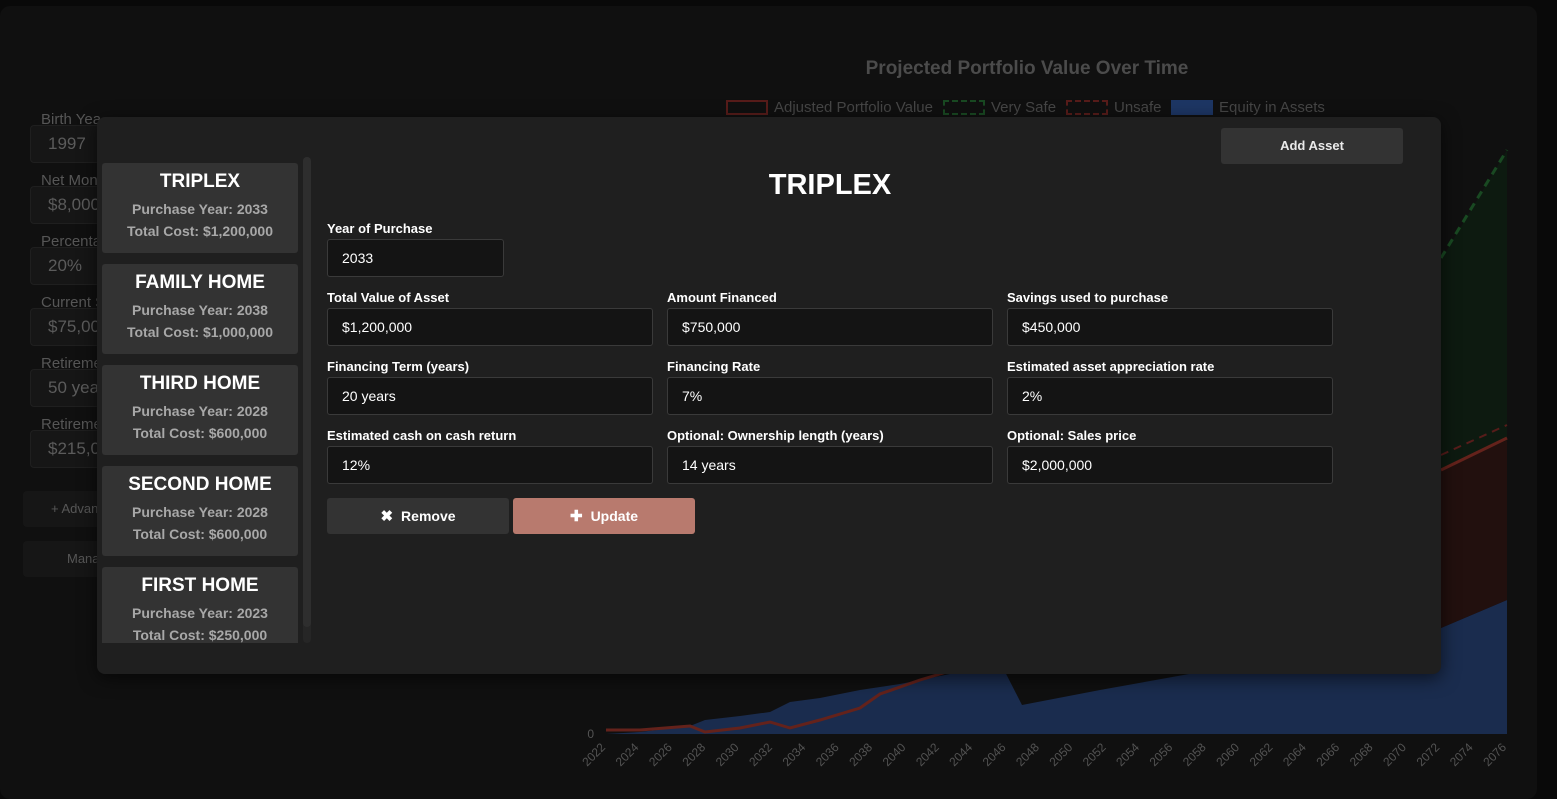  Describe the element at coordinates (428, 516) in the screenshot. I see `remove-label: Remove` at that location.